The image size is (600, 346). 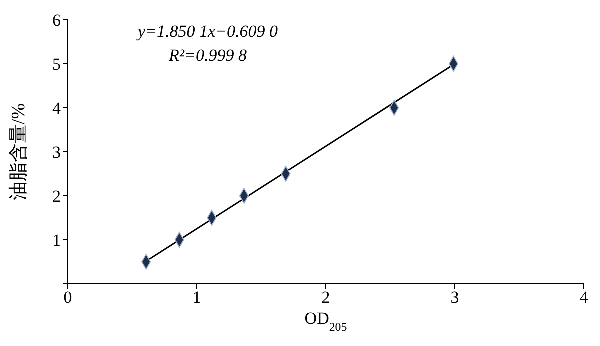 I want to click on x-tick-label: 0, so click(x=68, y=298).